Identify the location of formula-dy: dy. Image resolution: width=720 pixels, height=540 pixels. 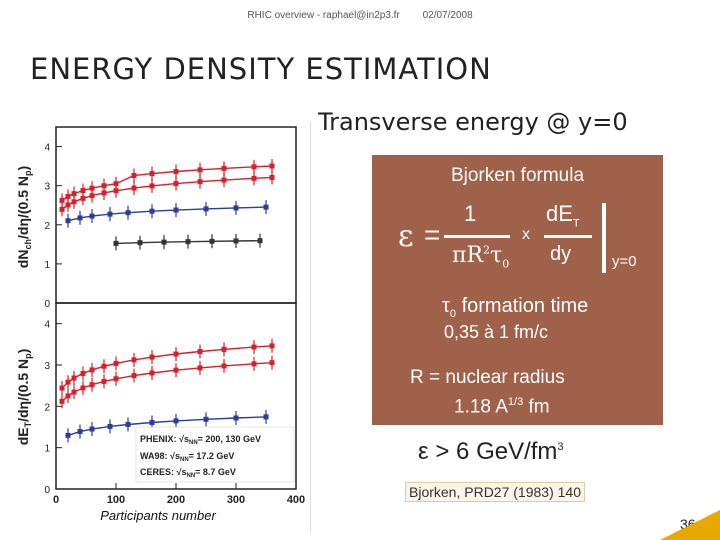
(561, 254).